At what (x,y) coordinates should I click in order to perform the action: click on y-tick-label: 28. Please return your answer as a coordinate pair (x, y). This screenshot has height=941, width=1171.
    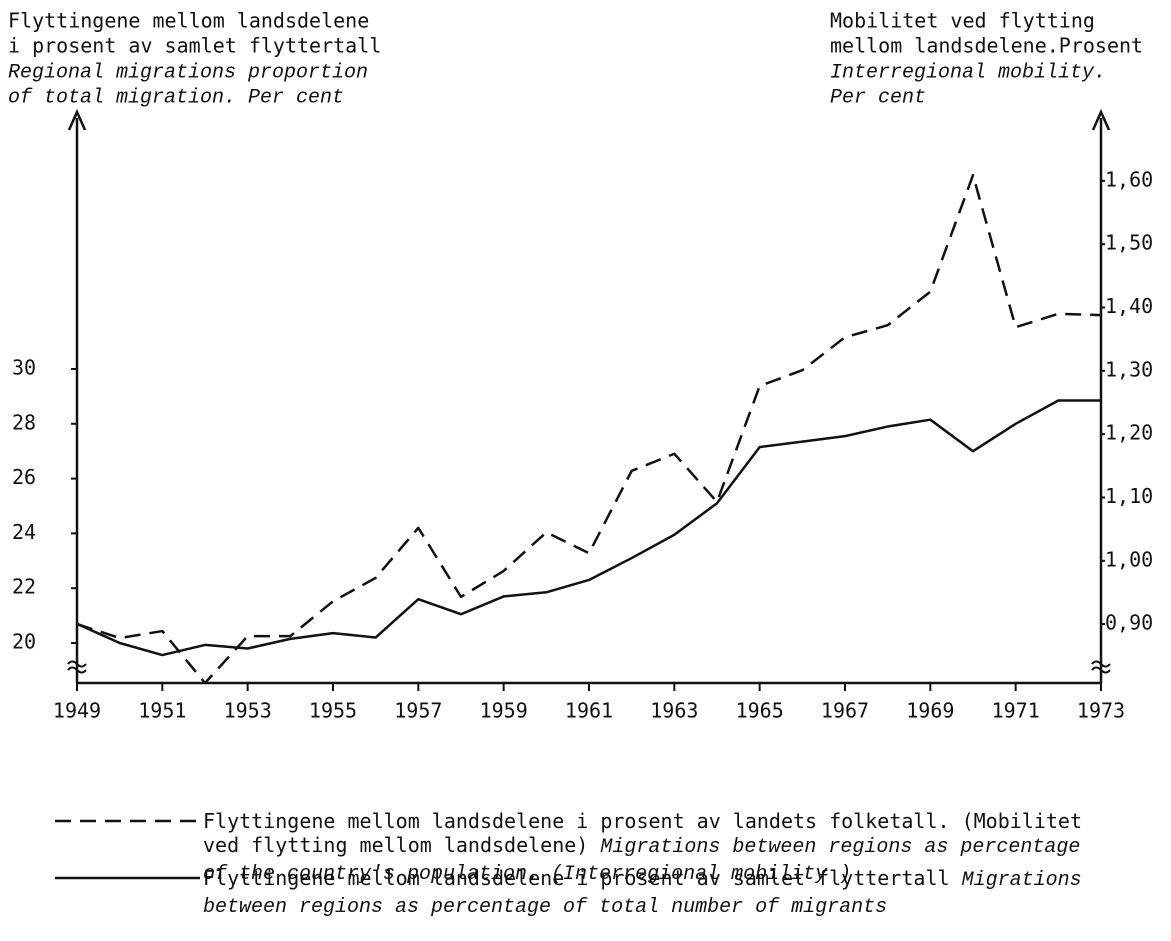
    Looking at the image, I should click on (24, 422).